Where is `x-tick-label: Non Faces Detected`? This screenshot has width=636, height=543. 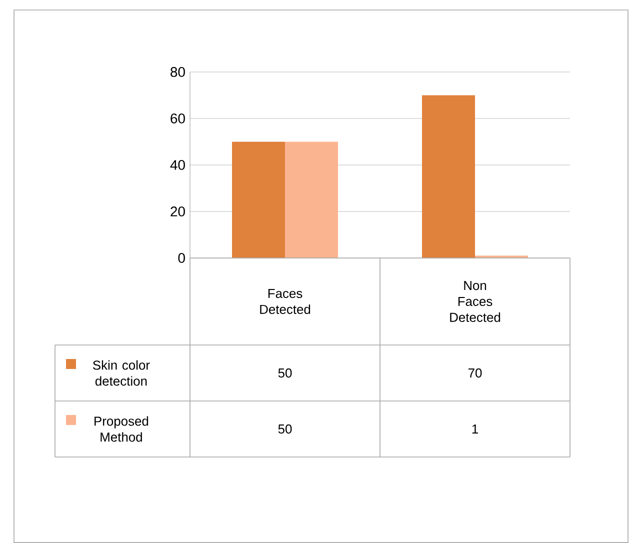
x-tick-label: Non Faces Detected is located at coordinates (475, 301).